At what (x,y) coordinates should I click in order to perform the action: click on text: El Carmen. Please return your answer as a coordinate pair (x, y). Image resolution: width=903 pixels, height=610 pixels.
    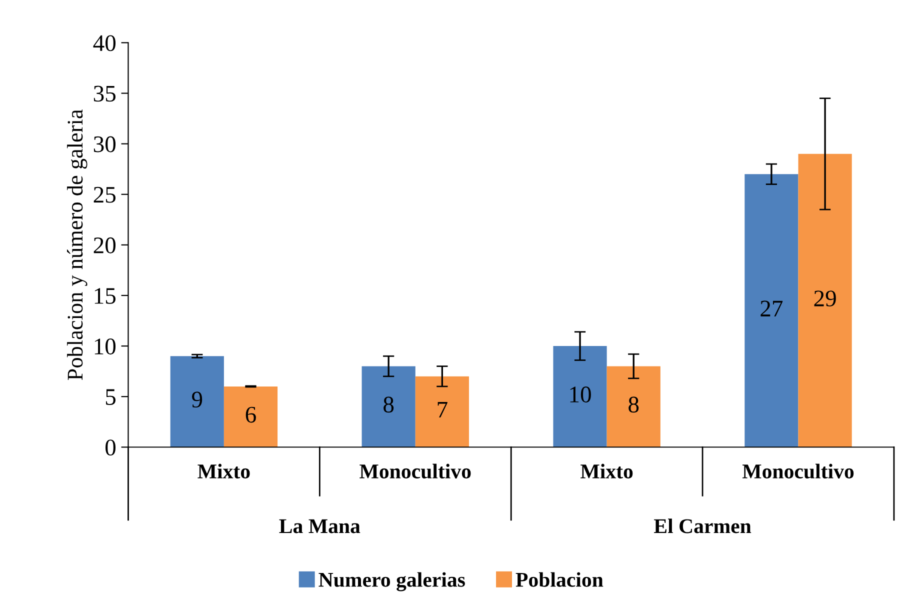
    Looking at the image, I should click on (703, 526).